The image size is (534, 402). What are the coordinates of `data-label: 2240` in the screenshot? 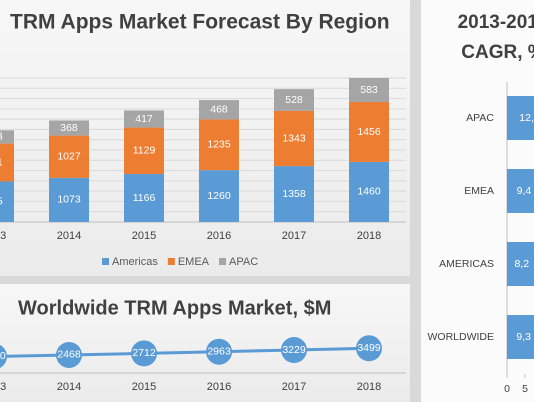 It's located at (3, 356).